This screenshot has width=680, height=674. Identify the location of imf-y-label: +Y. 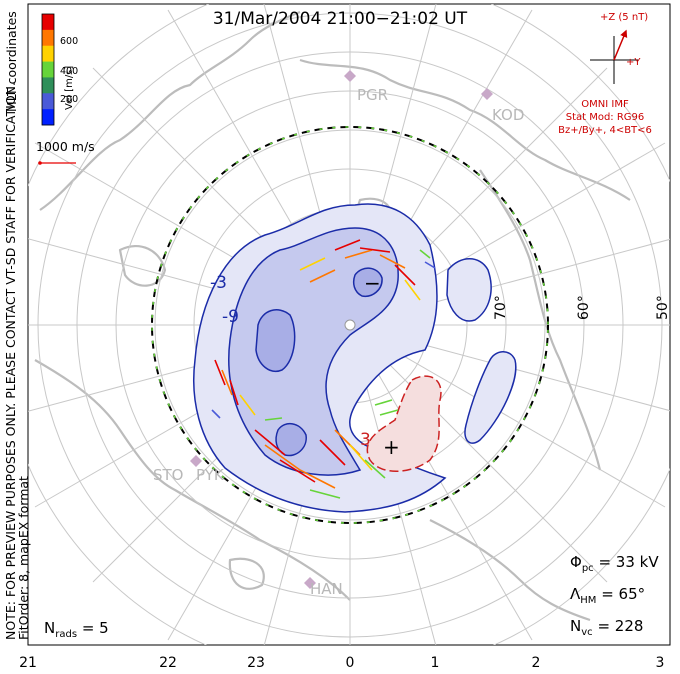
(633, 62).